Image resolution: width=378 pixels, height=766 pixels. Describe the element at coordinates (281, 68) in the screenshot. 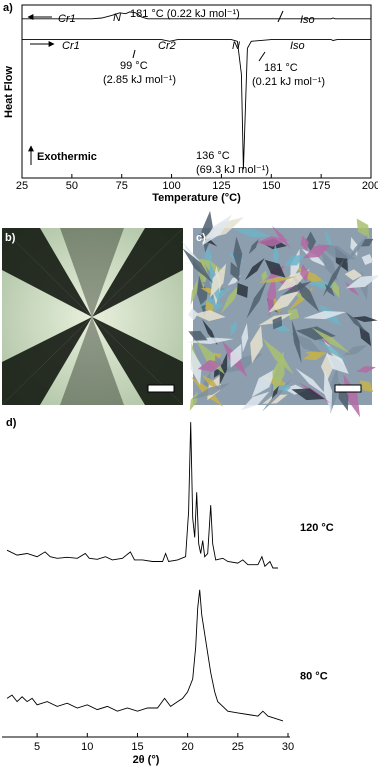

I see `annotation: 181 °C` at that location.